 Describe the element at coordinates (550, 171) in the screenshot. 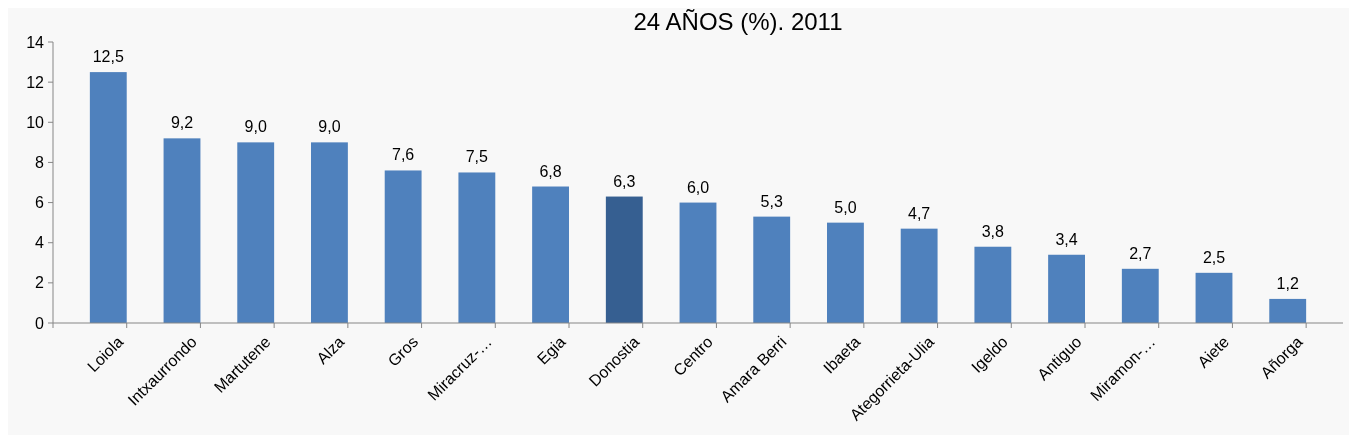

I see `data-label: 6,8` at that location.